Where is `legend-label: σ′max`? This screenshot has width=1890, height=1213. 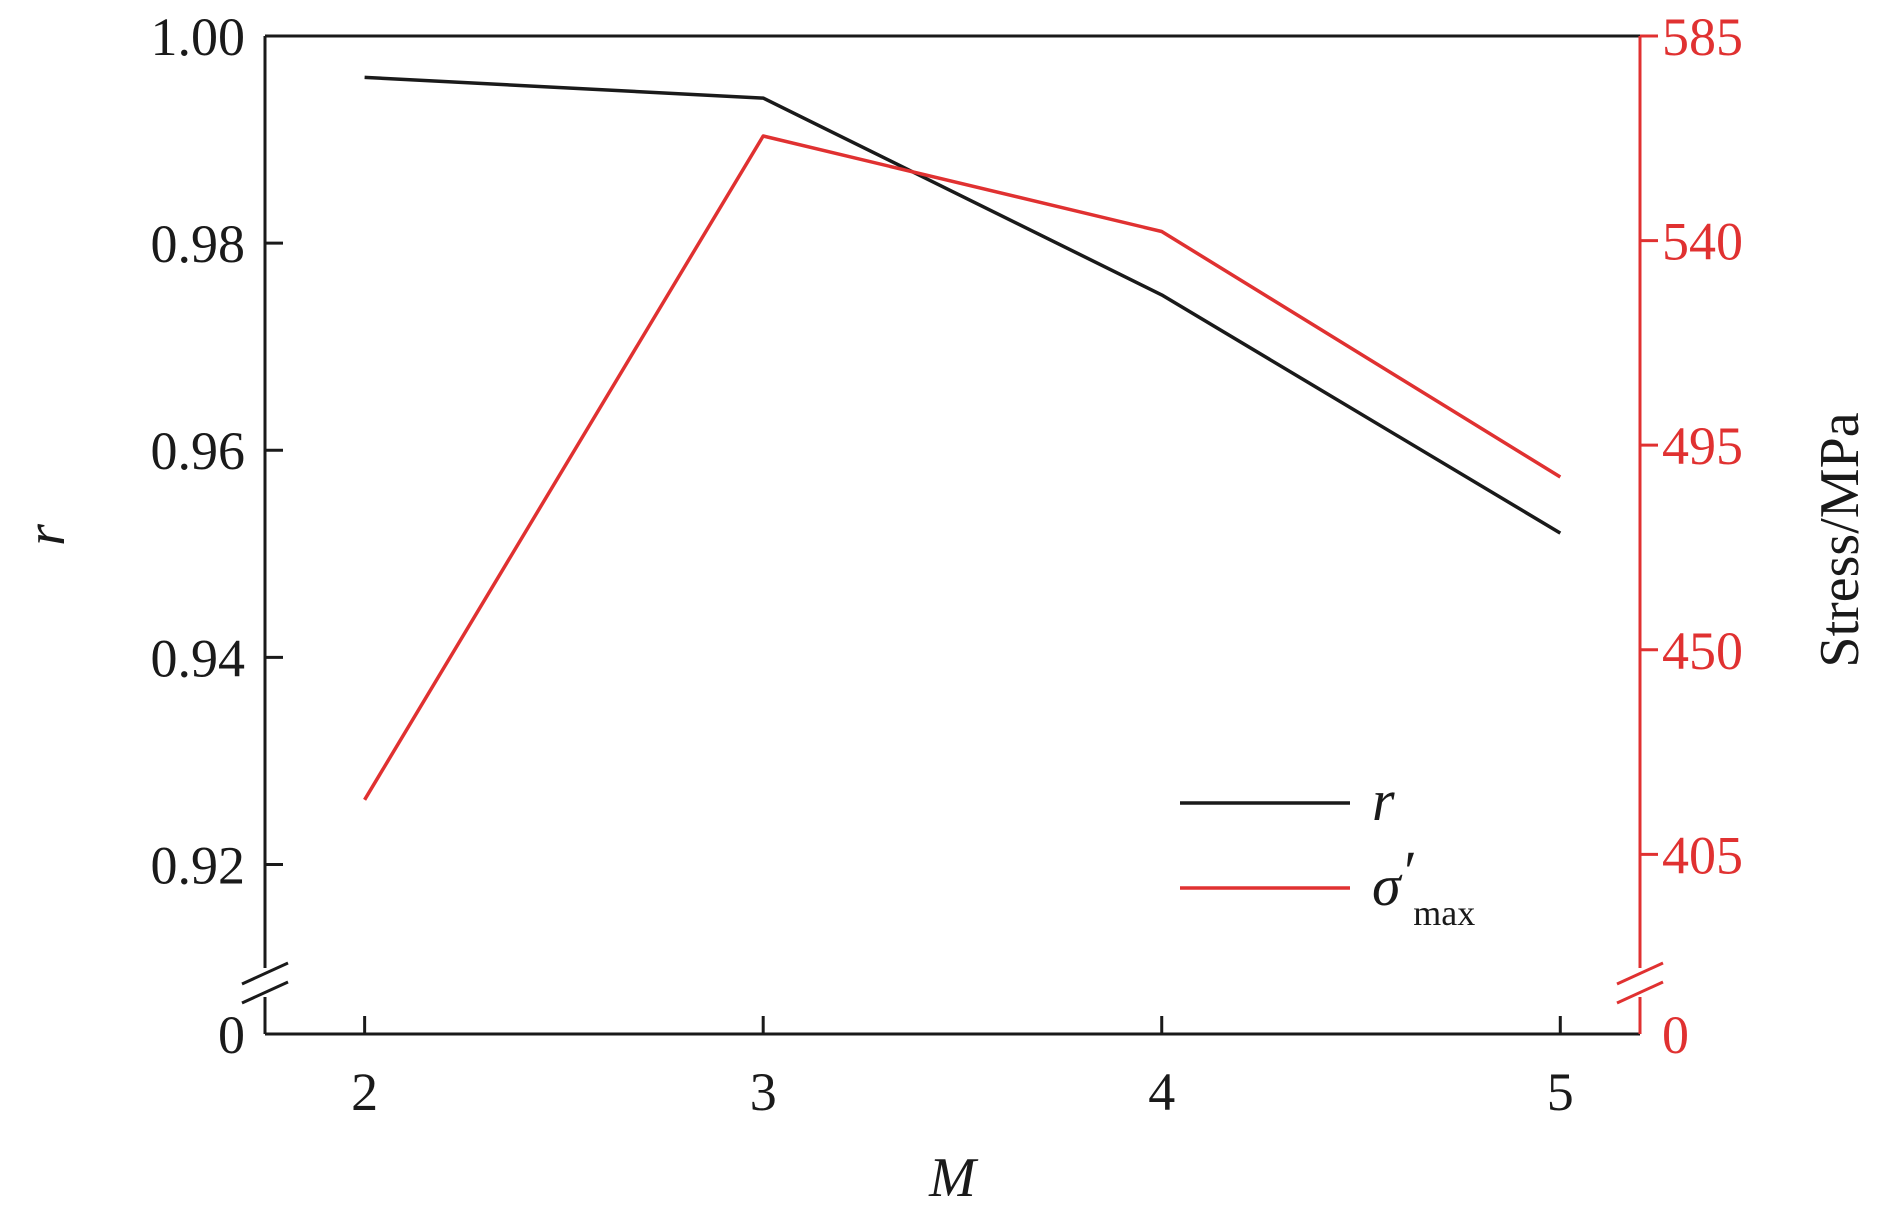 legend-label: σ′max is located at coordinates (1423, 886).